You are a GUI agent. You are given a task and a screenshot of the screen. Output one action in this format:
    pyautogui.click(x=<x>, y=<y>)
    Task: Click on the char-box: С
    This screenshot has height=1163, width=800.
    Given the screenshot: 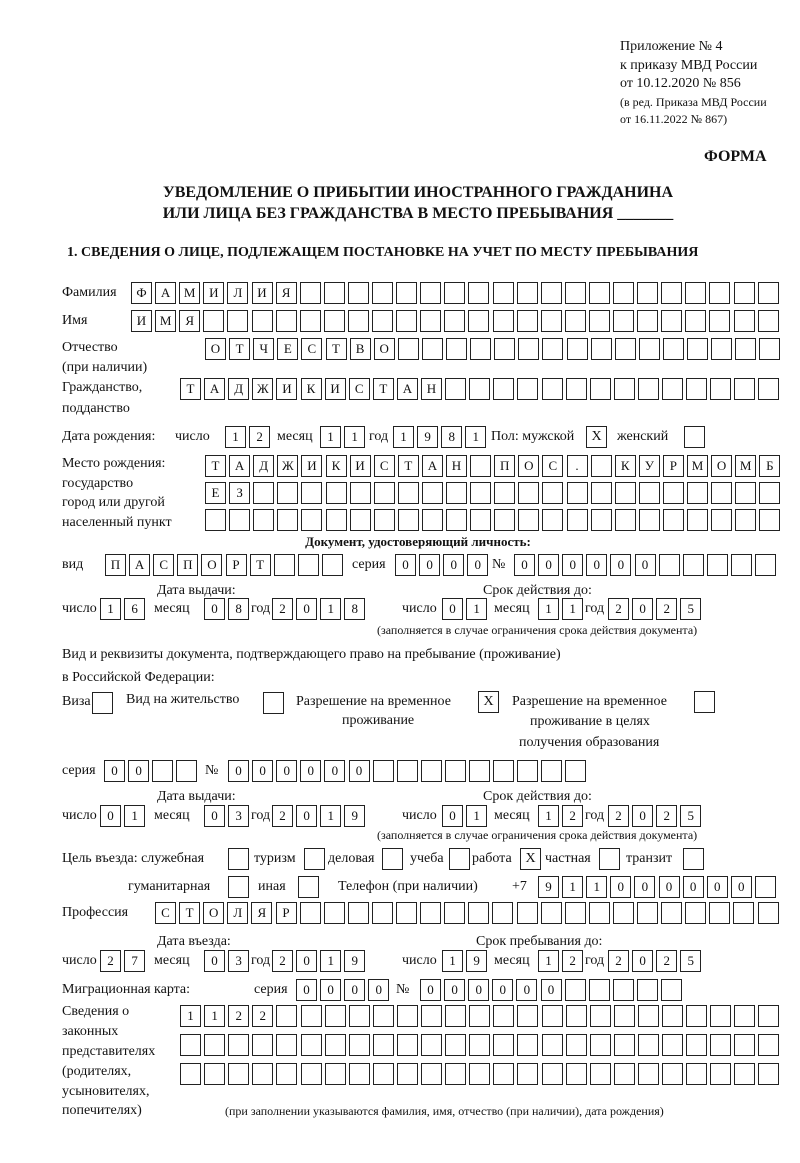 What is the action you would take?
    pyautogui.click(x=553, y=466)
    